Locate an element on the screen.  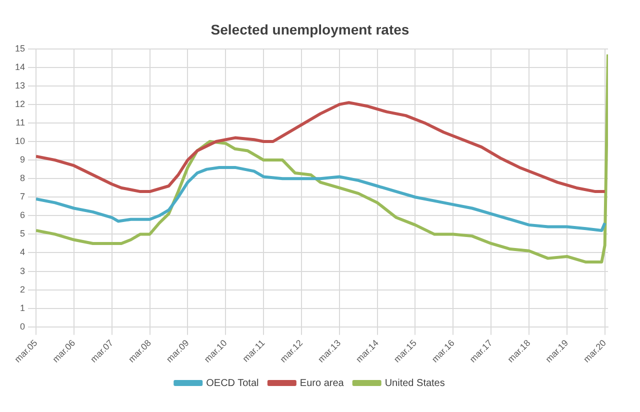
y-tick-label: 14 is located at coordinates (20, 67).